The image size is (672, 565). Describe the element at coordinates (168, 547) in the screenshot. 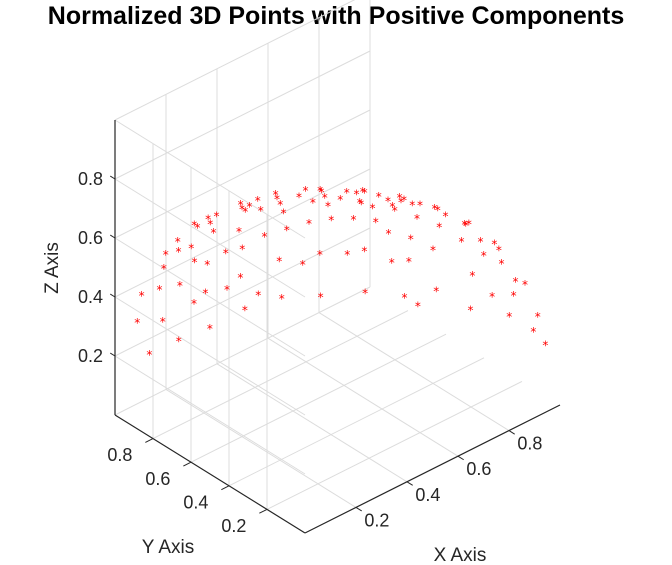

I see `y-axis-label: Y Axis` at that location.